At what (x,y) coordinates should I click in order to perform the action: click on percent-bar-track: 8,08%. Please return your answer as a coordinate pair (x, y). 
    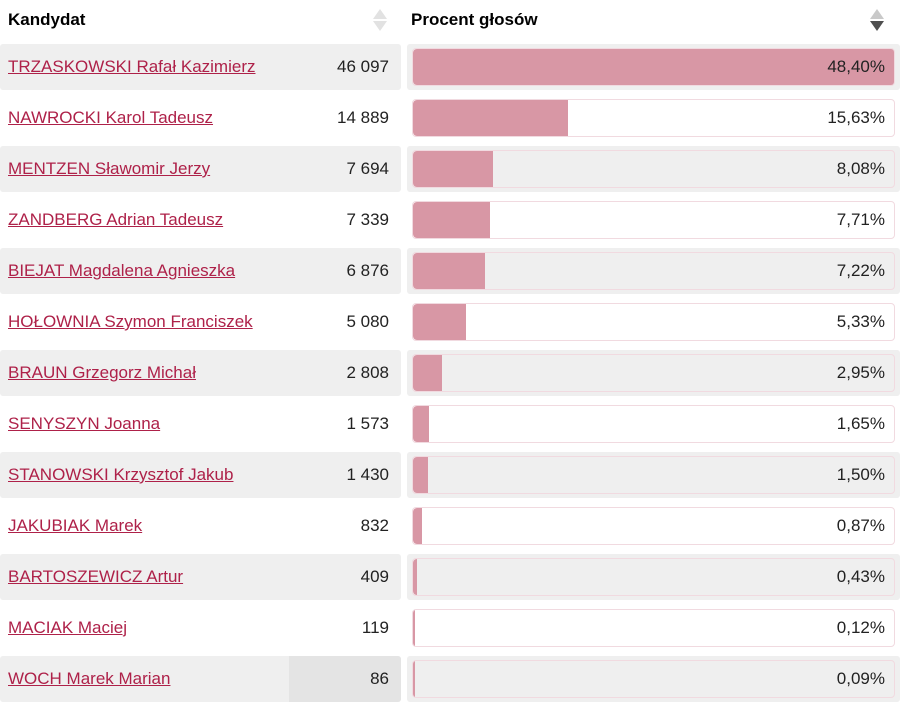
    Looking at the image, I should click on (653, 169).